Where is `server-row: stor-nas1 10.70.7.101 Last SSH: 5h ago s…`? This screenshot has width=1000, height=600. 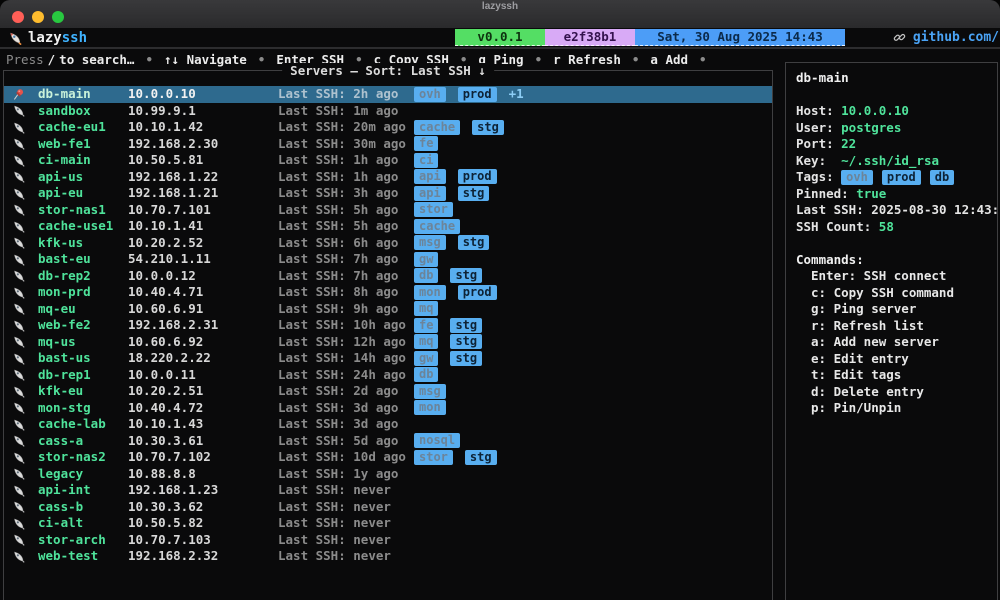 server-row: stor-nas1 10.70.7.101 Last SSH: 5h ago s… is located at coordinates (388, 210).